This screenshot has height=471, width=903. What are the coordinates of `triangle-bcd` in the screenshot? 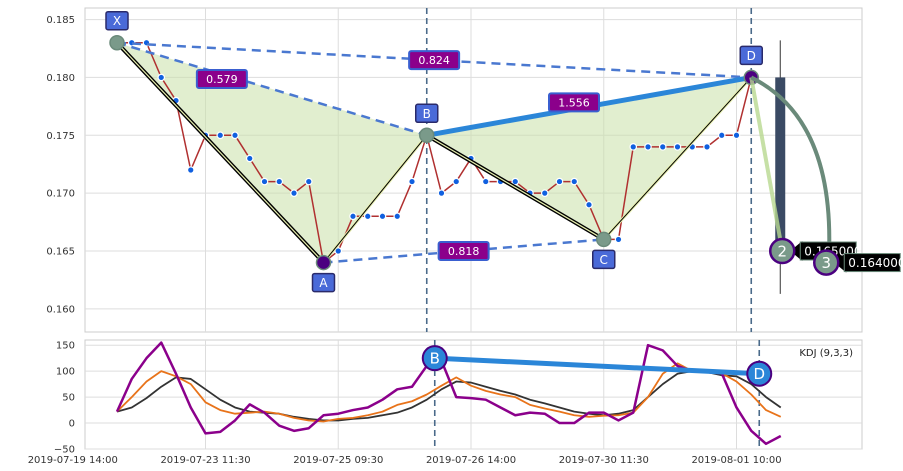 It's located at (589, 158).